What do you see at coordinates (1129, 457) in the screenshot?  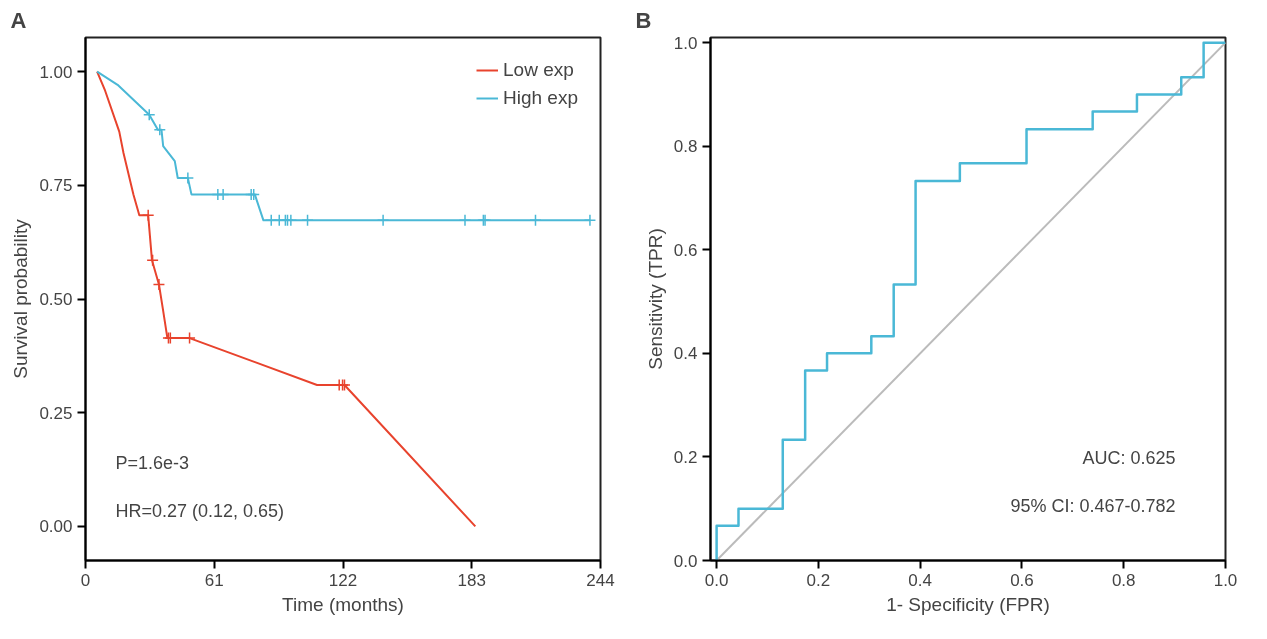 I see `annotation: AUC: 0.625` at bounding box center [1129, 457].